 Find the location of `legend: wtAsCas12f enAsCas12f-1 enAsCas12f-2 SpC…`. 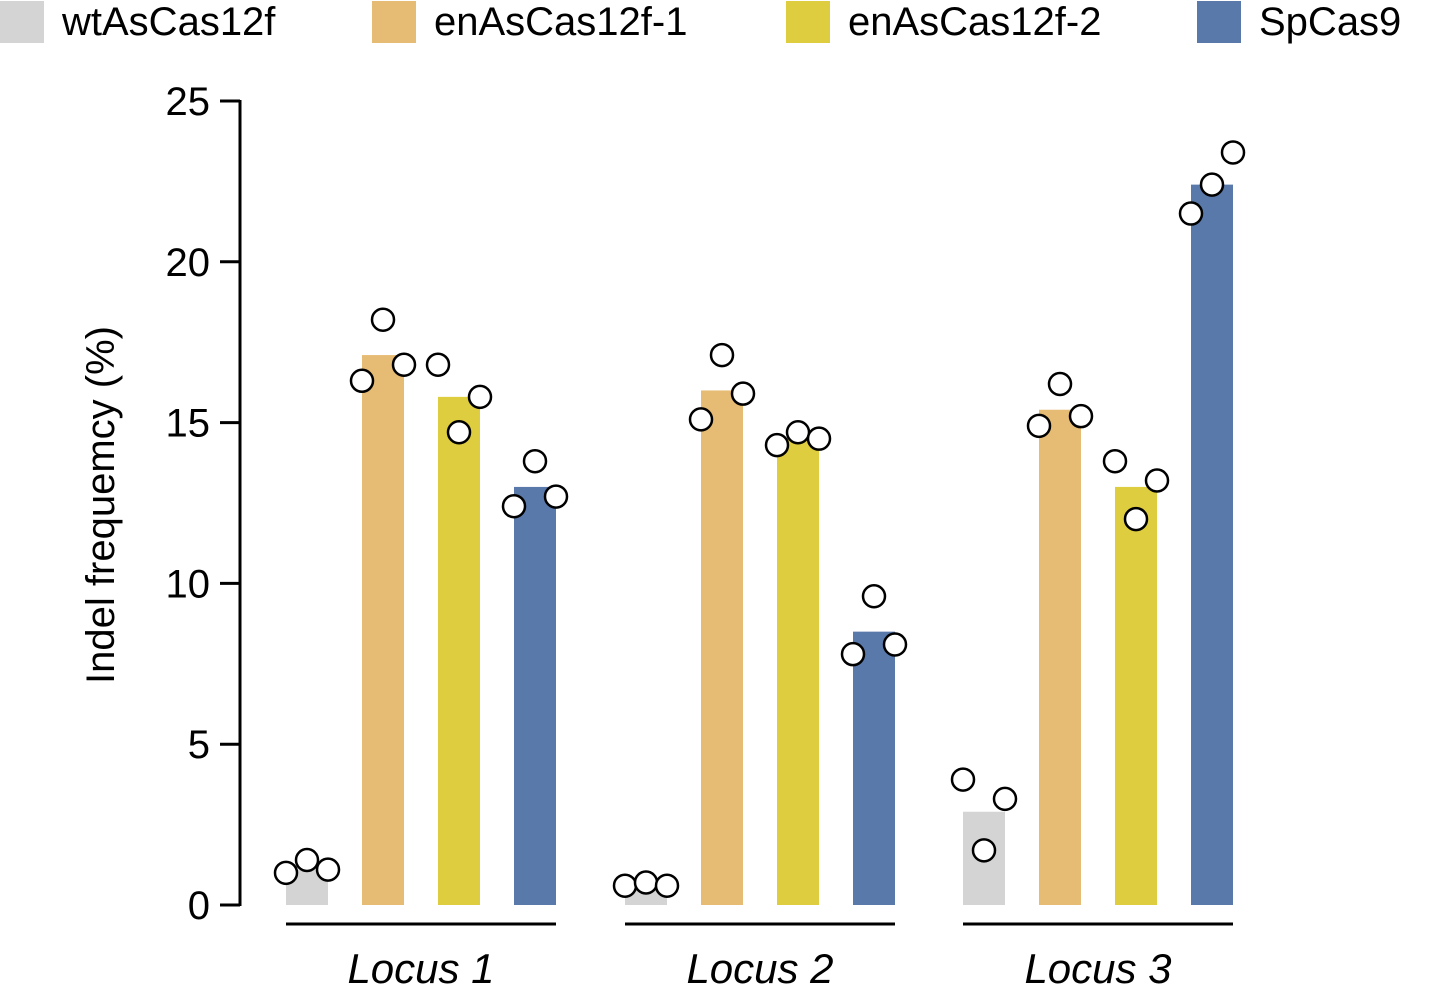

legend: wtAsCas12f enAsCas12f-1 enAsCas12f-2 SpC… is located at coordinates (720, 25).